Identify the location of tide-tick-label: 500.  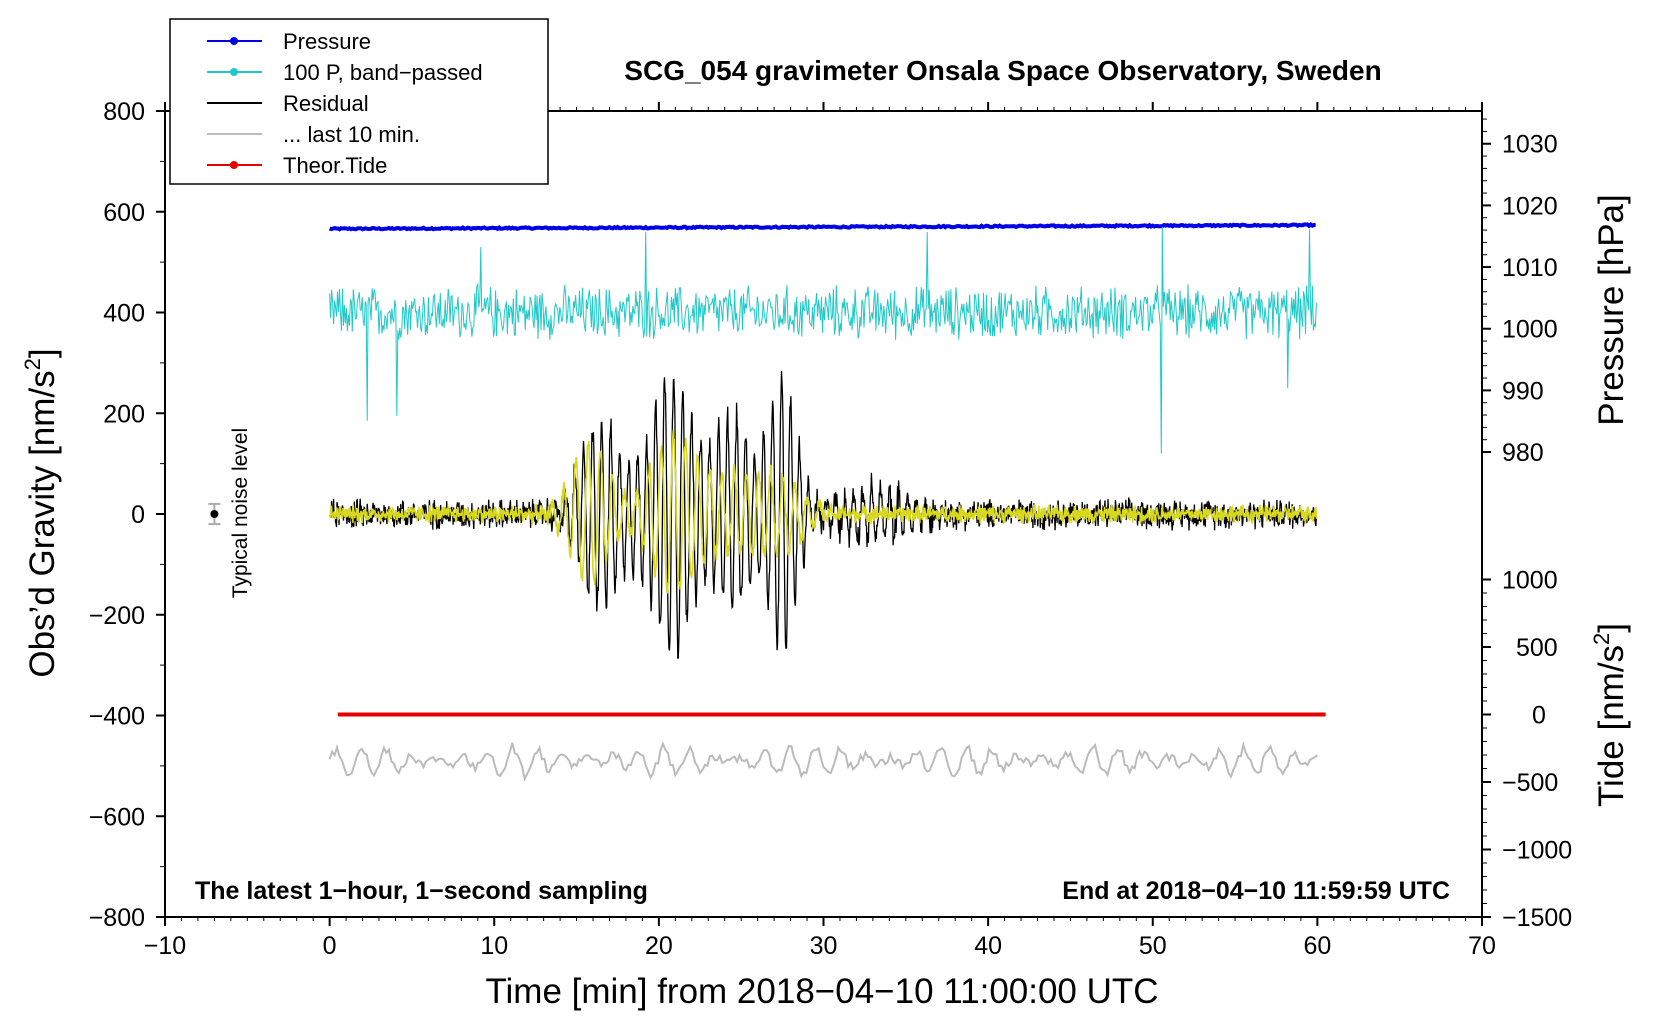
(1537, 648).